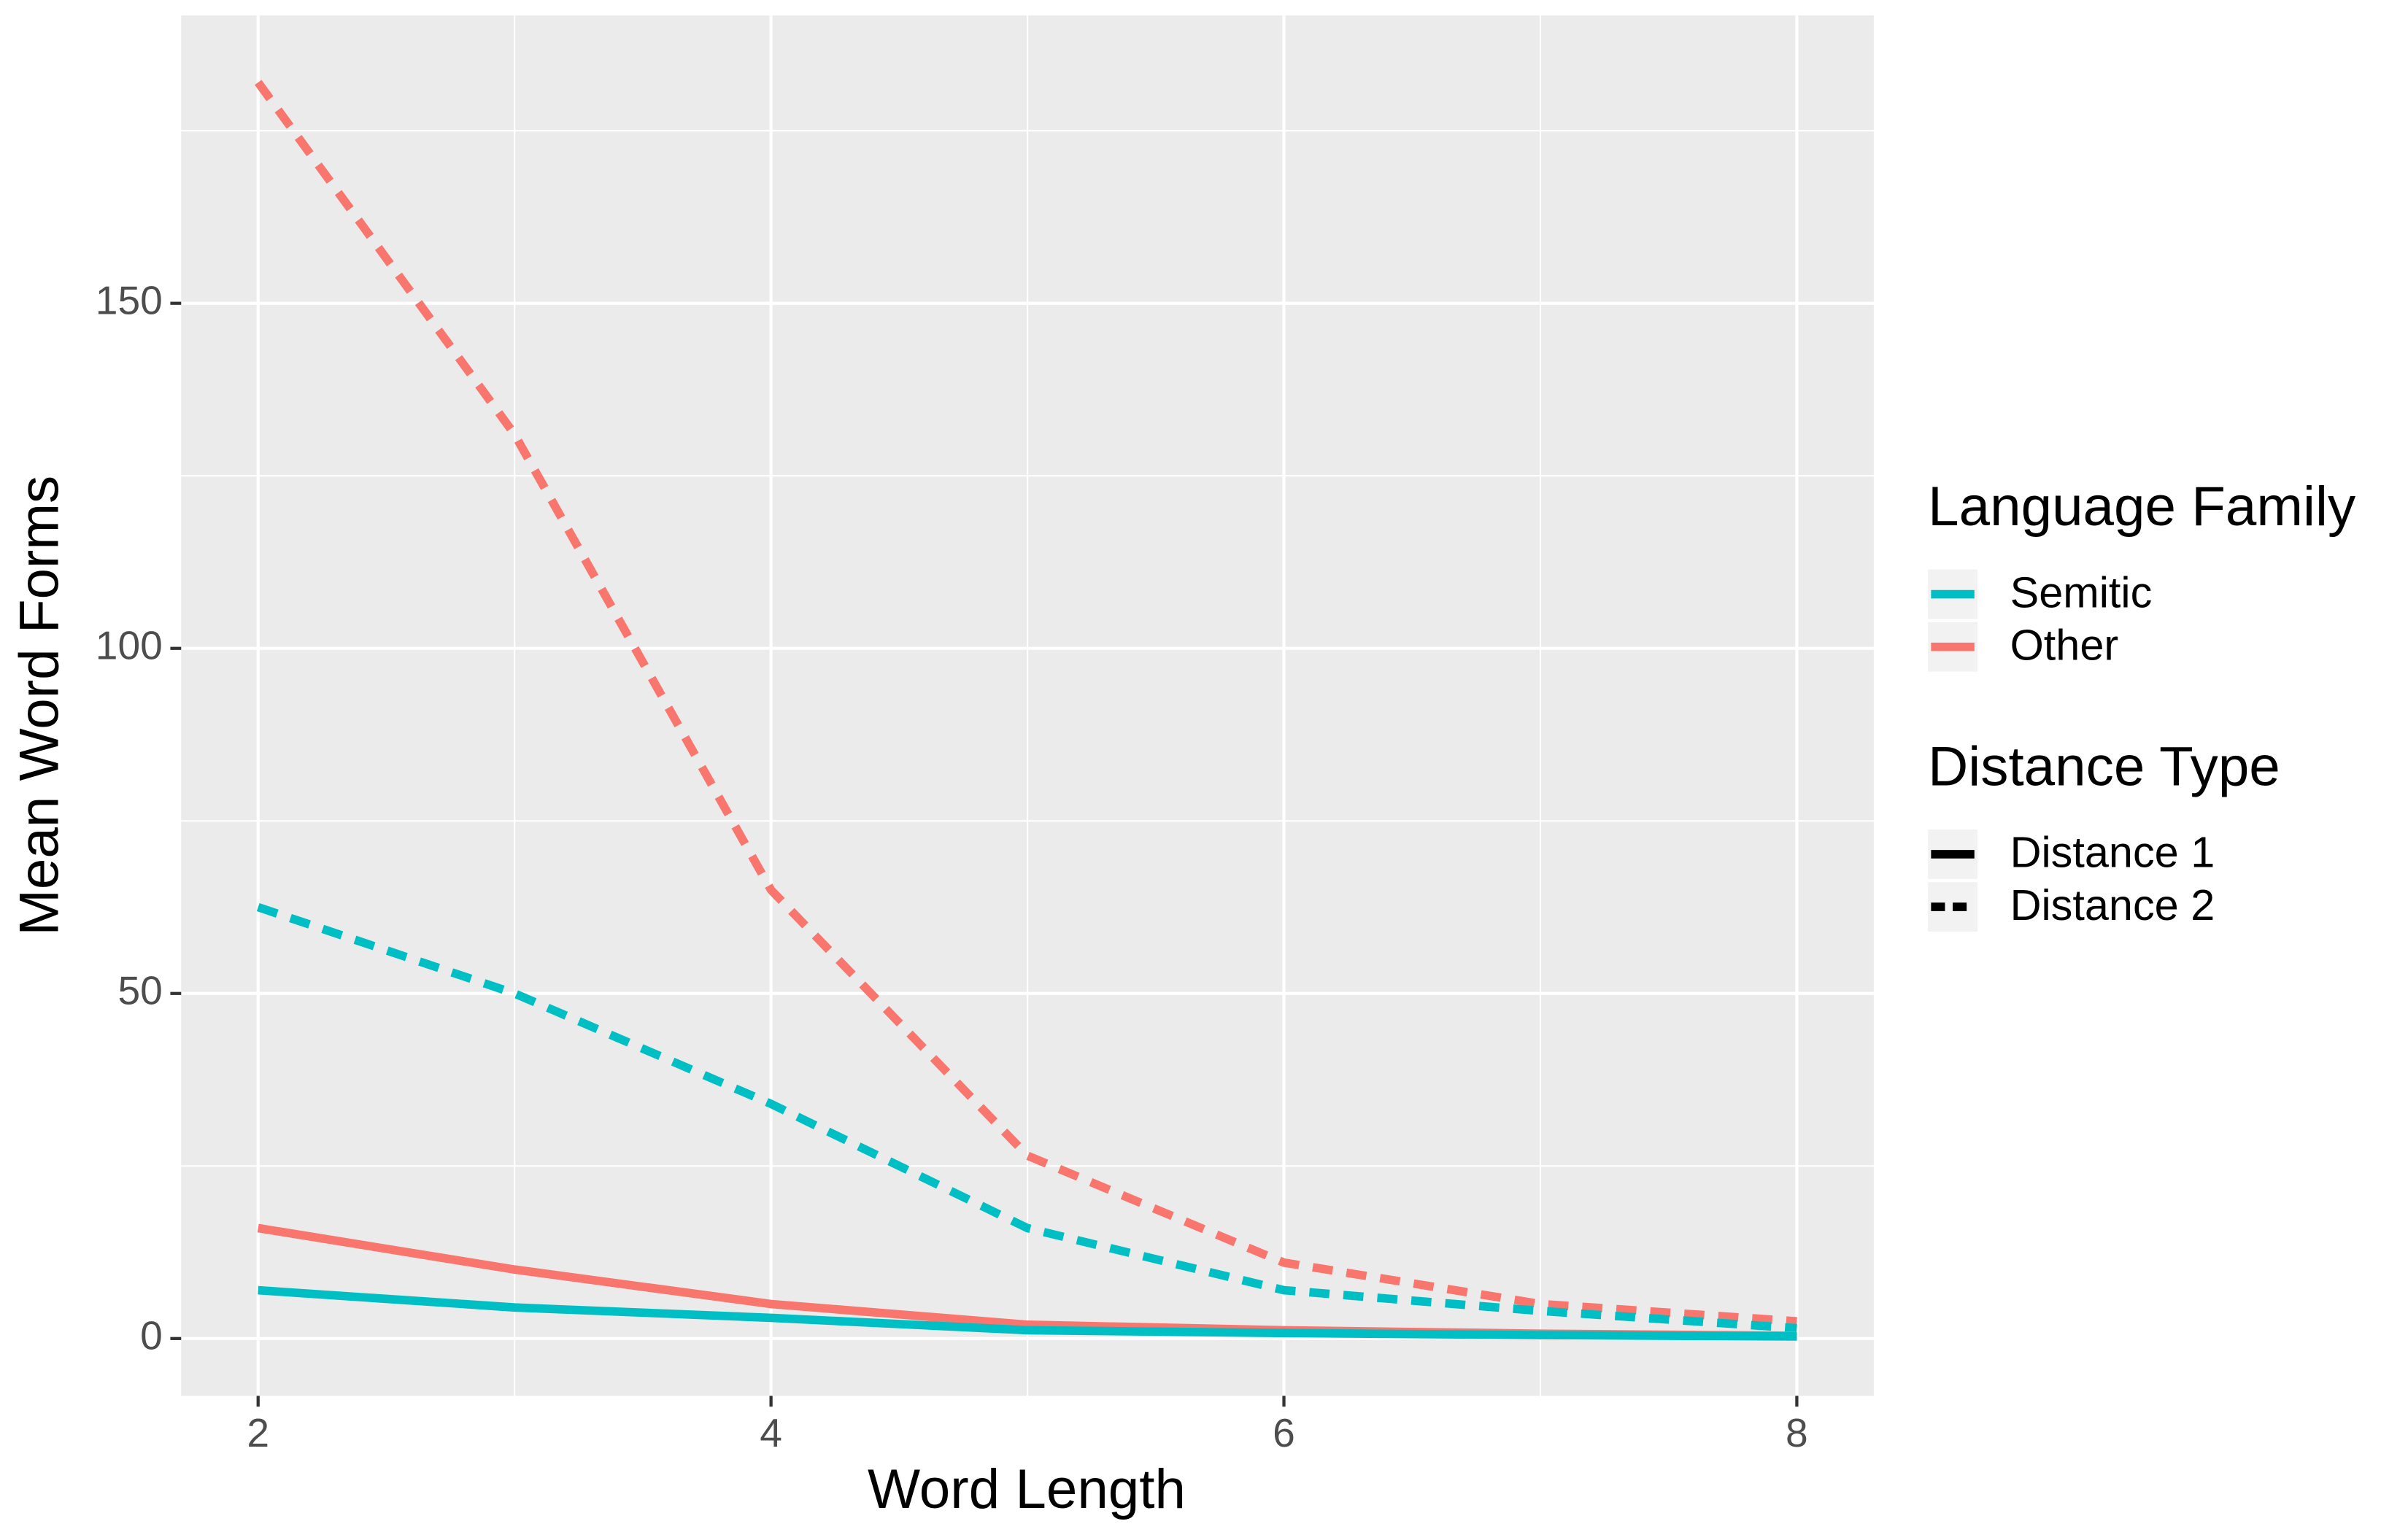 The height and width of the screenshot is (1532, 2408). Describe the element at coordinates (258, 1433) in the screenshot. I see `x-tick-label: 2` at that location.